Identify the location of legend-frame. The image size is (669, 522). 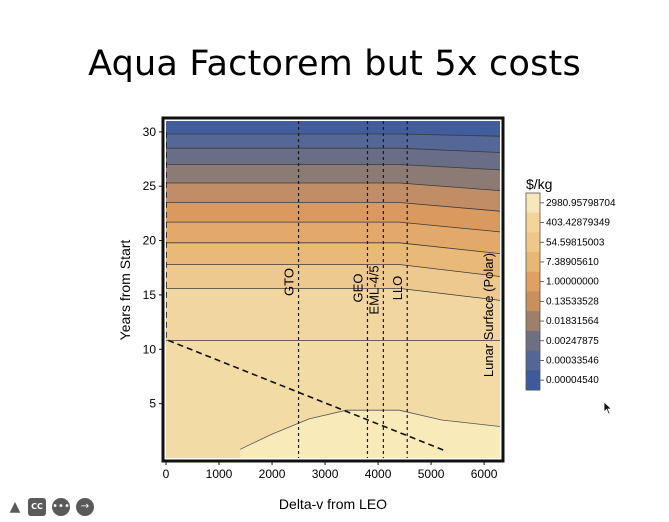
(533, 291).